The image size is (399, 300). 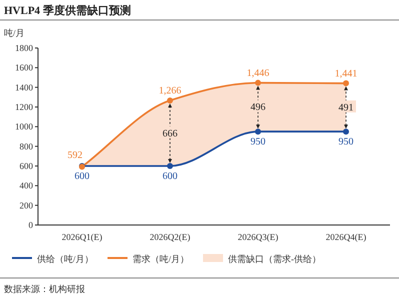 I want to click on y-tick-label: 800, so click(x=27, y=146).